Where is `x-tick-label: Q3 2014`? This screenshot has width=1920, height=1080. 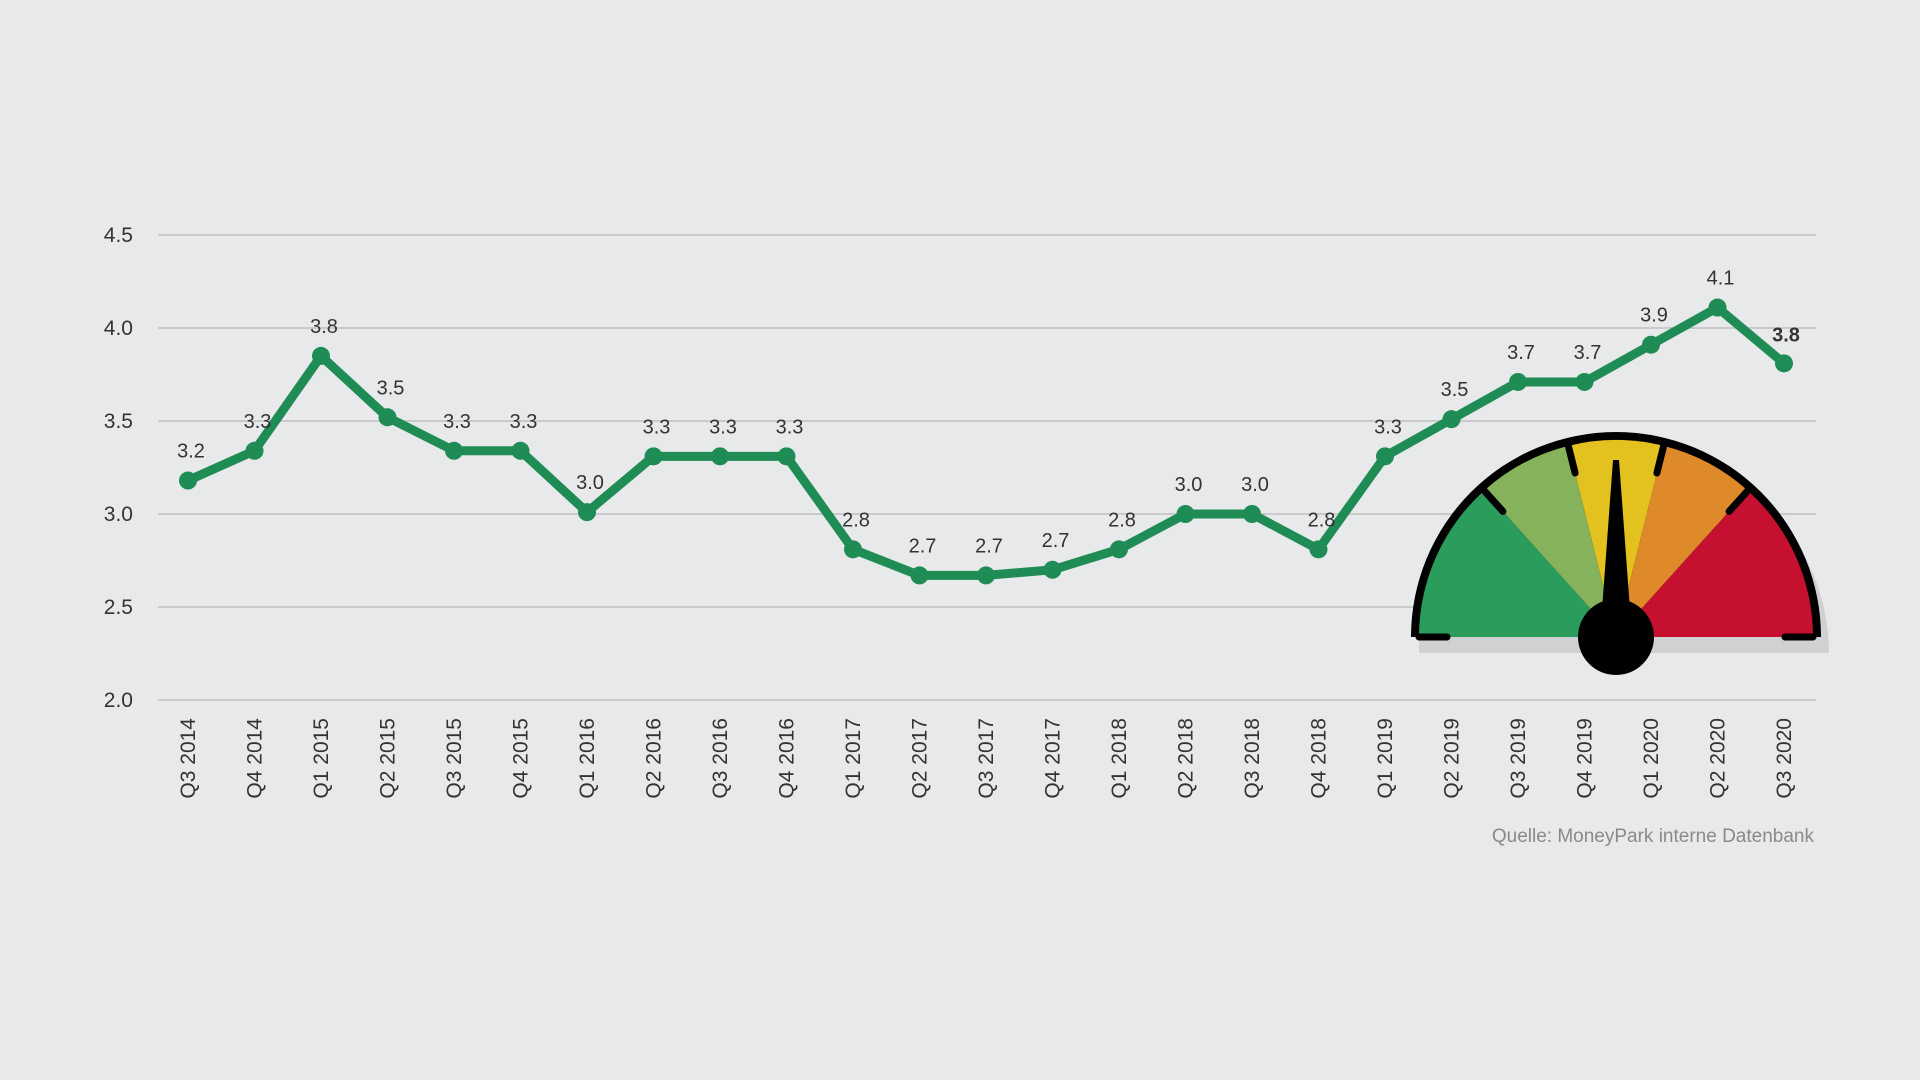
x-tick-label: Q3 2014 is located at coordinates (188, 758).